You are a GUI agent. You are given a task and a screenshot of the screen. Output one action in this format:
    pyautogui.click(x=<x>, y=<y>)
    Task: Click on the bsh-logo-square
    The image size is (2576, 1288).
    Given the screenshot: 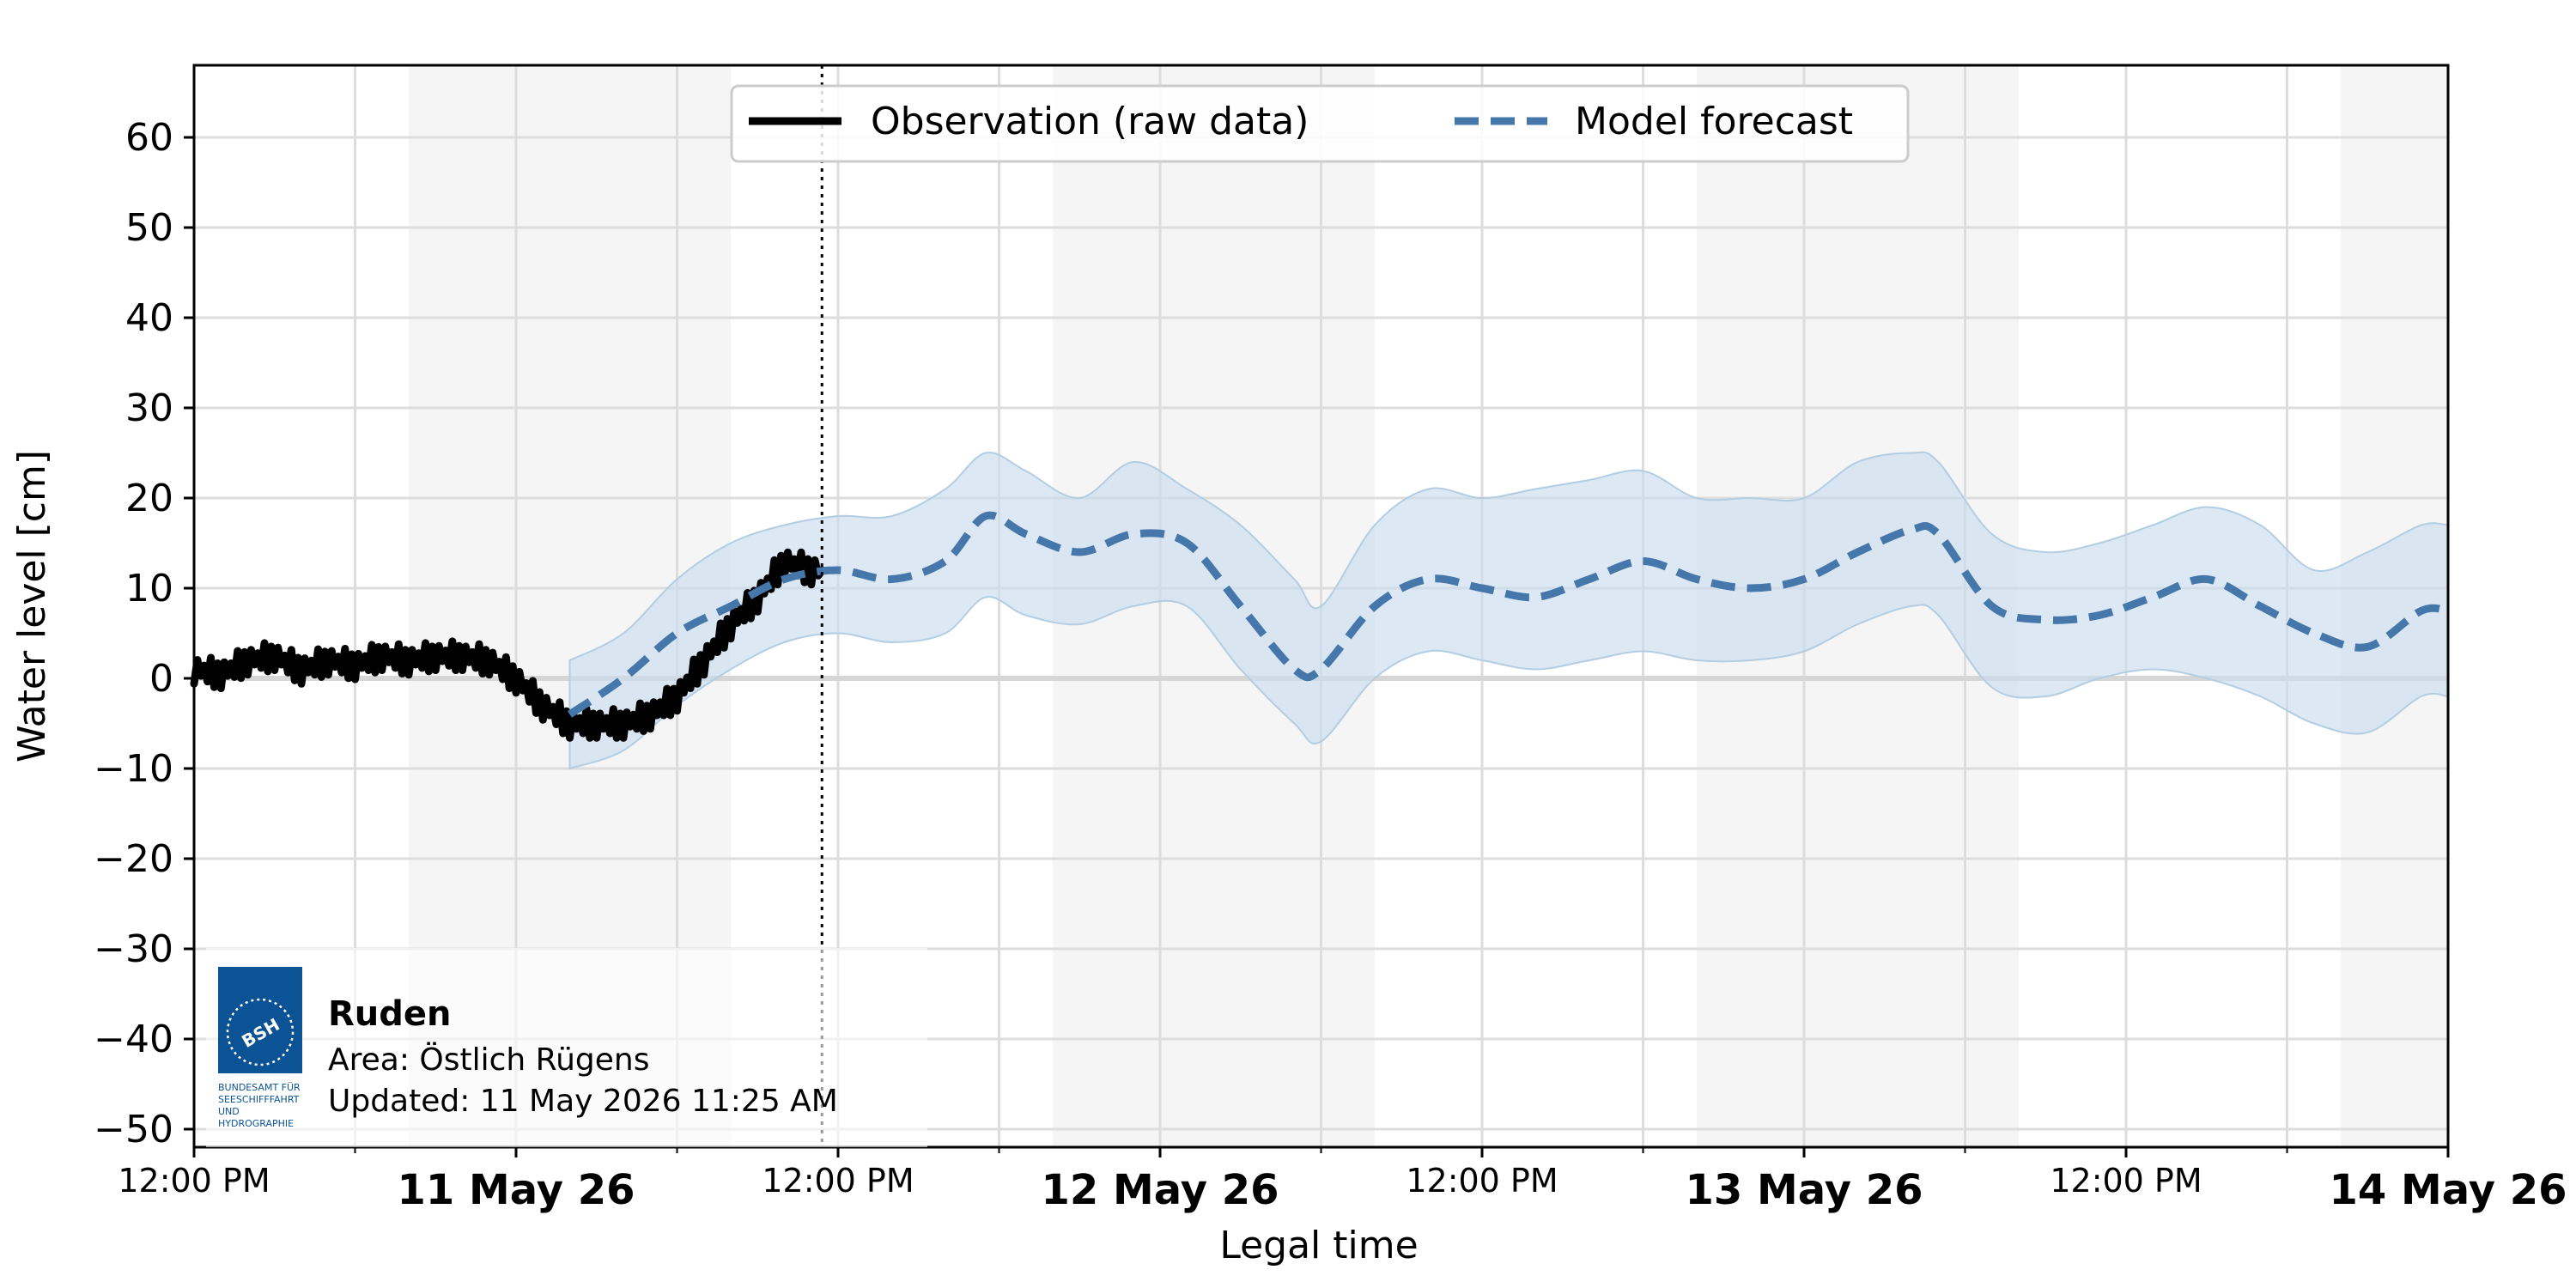 What is the action you would take?
    pyautogui.click(x=260, y=1020)
    